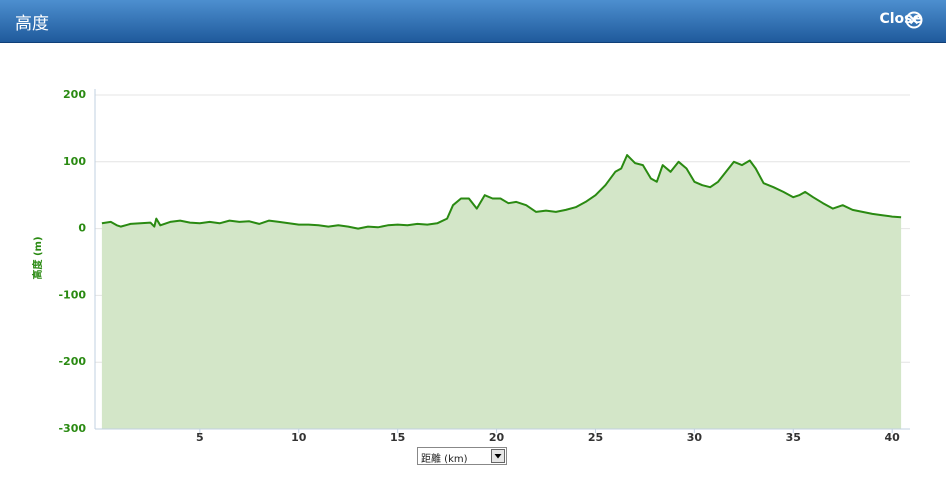 This screenshot has width=946, height=486. What do you see at coordinates (72, 428) in the screenshot?
I see `y-tick-label: -300` at bounding box center [72, 428].